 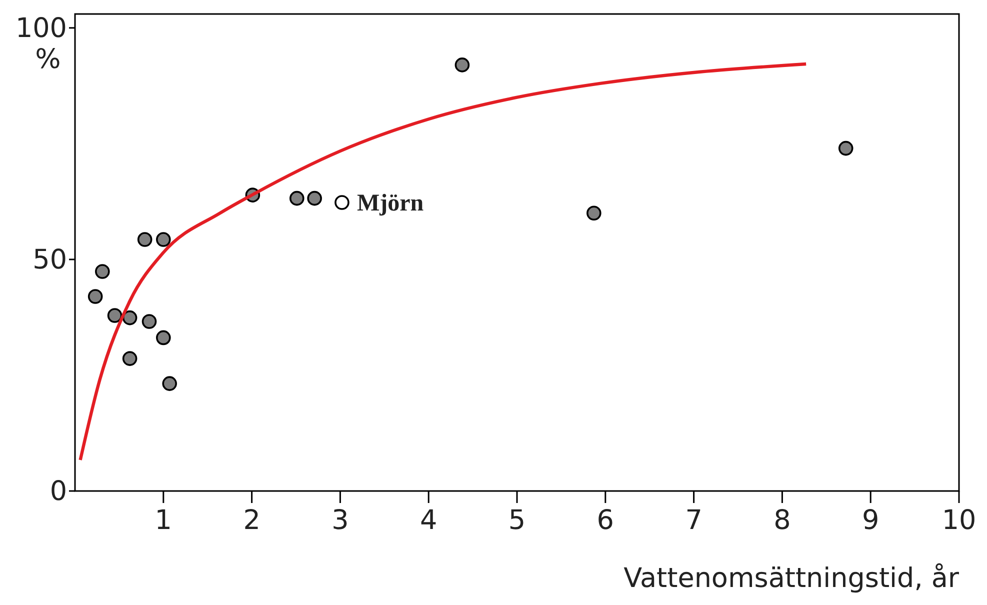 What do you see at coordinates (41, 28) in the screenshot?
I see `y-tick-label: 100` at bounding box center [41, 28].